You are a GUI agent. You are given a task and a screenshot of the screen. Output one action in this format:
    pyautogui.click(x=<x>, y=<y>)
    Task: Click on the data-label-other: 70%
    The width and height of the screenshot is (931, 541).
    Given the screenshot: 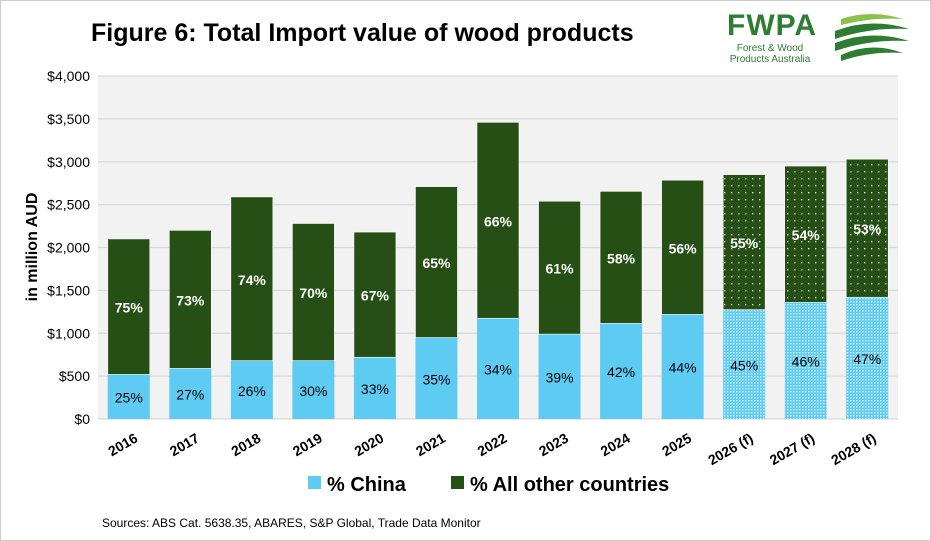 What is the action you would take?
    pyautogui.click(x=313, y=293)
    